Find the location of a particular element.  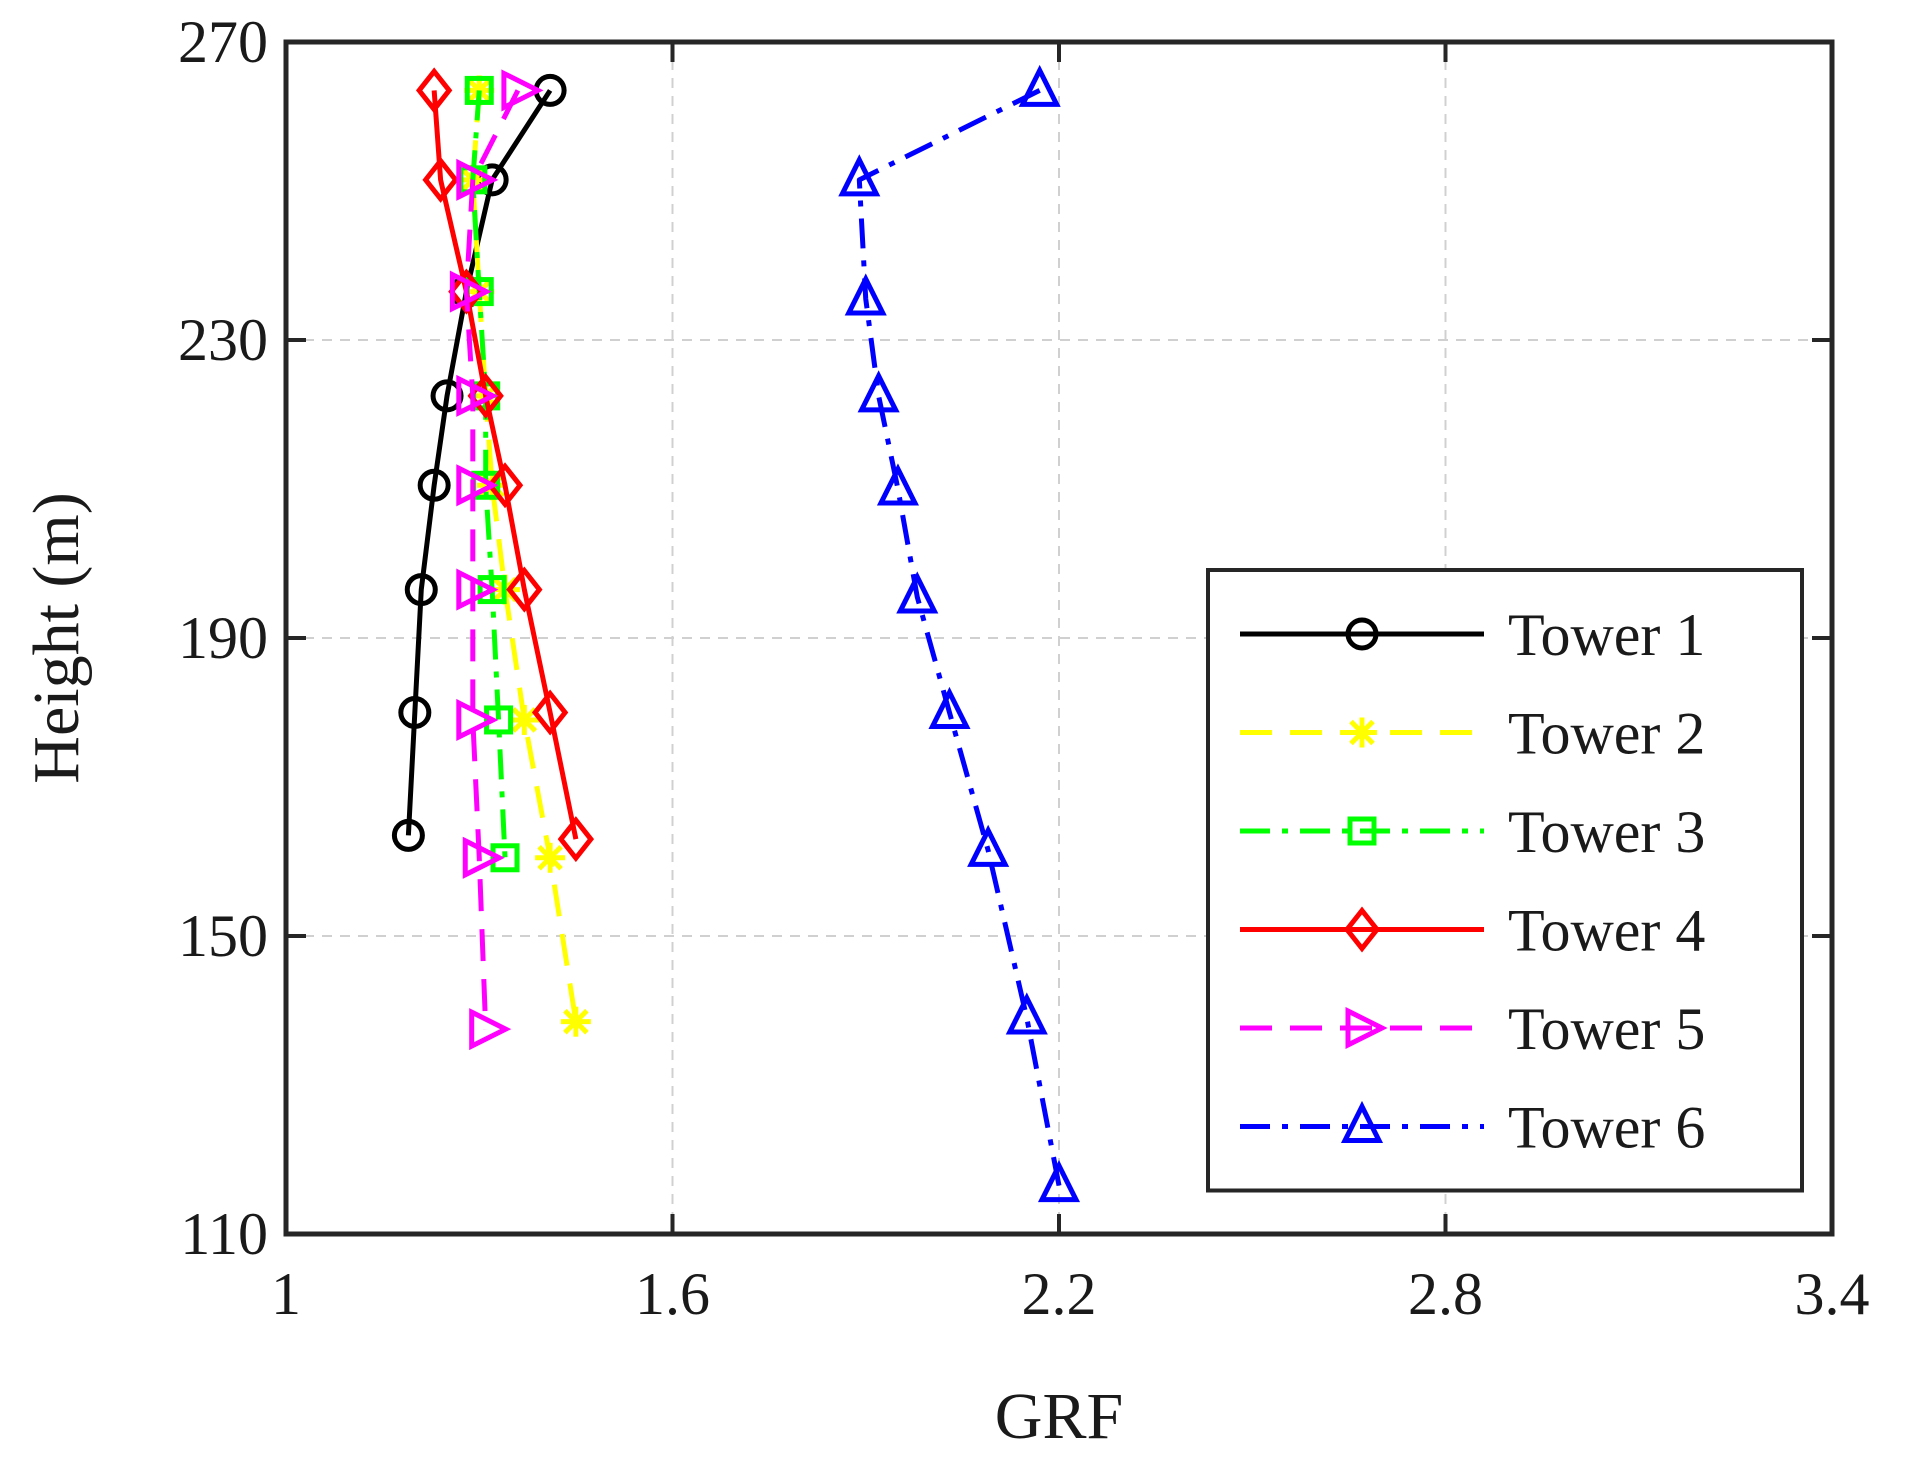

legend-box is located at coordinates (1505, 880).